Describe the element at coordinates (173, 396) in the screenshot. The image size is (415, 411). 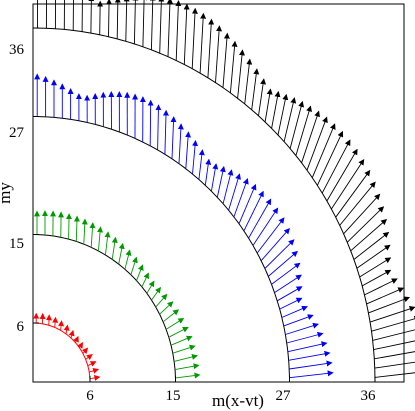
I see `x-tick-label-15: 15` at that location.